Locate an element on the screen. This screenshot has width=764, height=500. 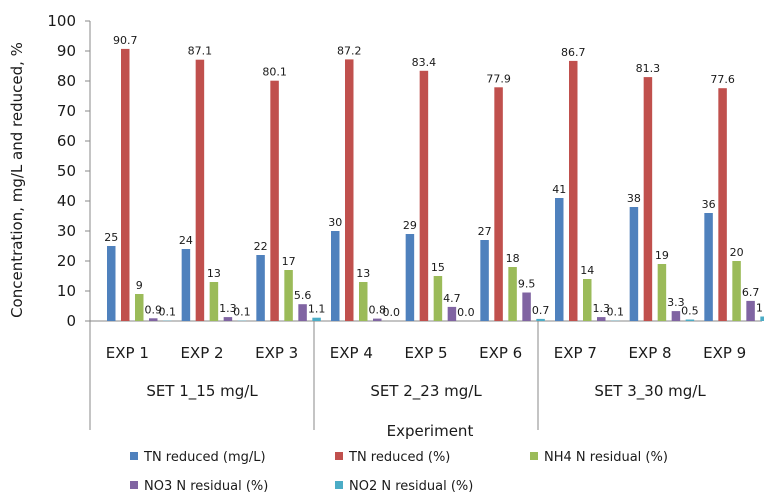
x-tick-label: EXP 7 is located at coordinates (575, 353).